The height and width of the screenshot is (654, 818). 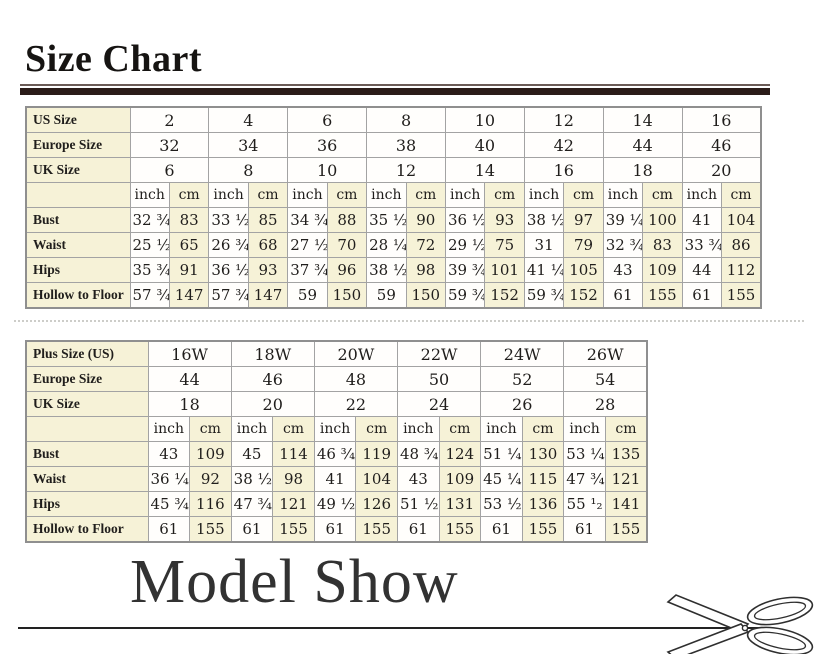 I want to click on size-value-cell: 46, so click(x=721, y=145).